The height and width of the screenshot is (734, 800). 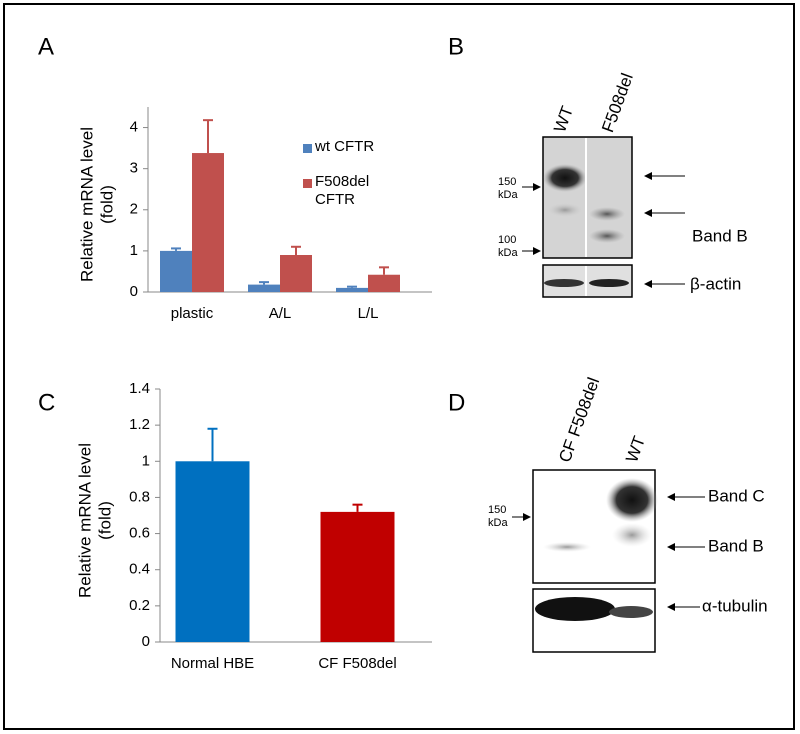 I want to click on x-tick-label: plastic, so click(x=192, y=313).